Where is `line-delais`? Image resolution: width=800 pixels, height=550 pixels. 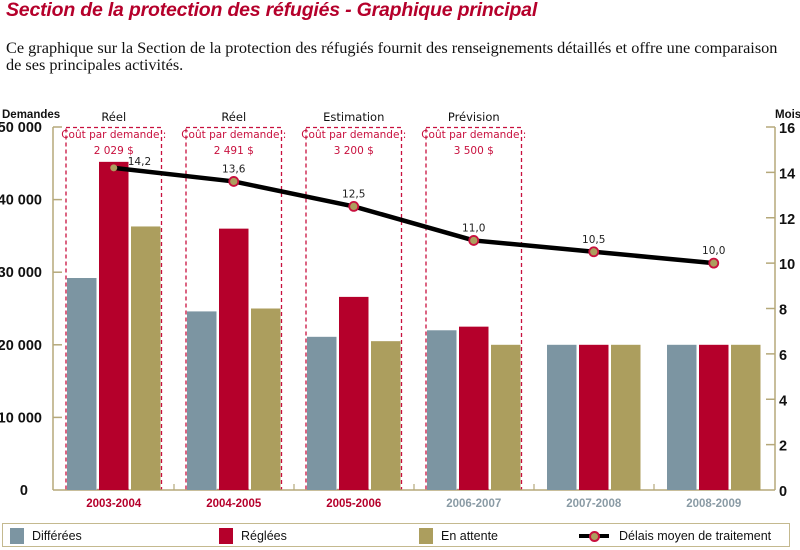
line-delais is located at coordinates (413, 215).